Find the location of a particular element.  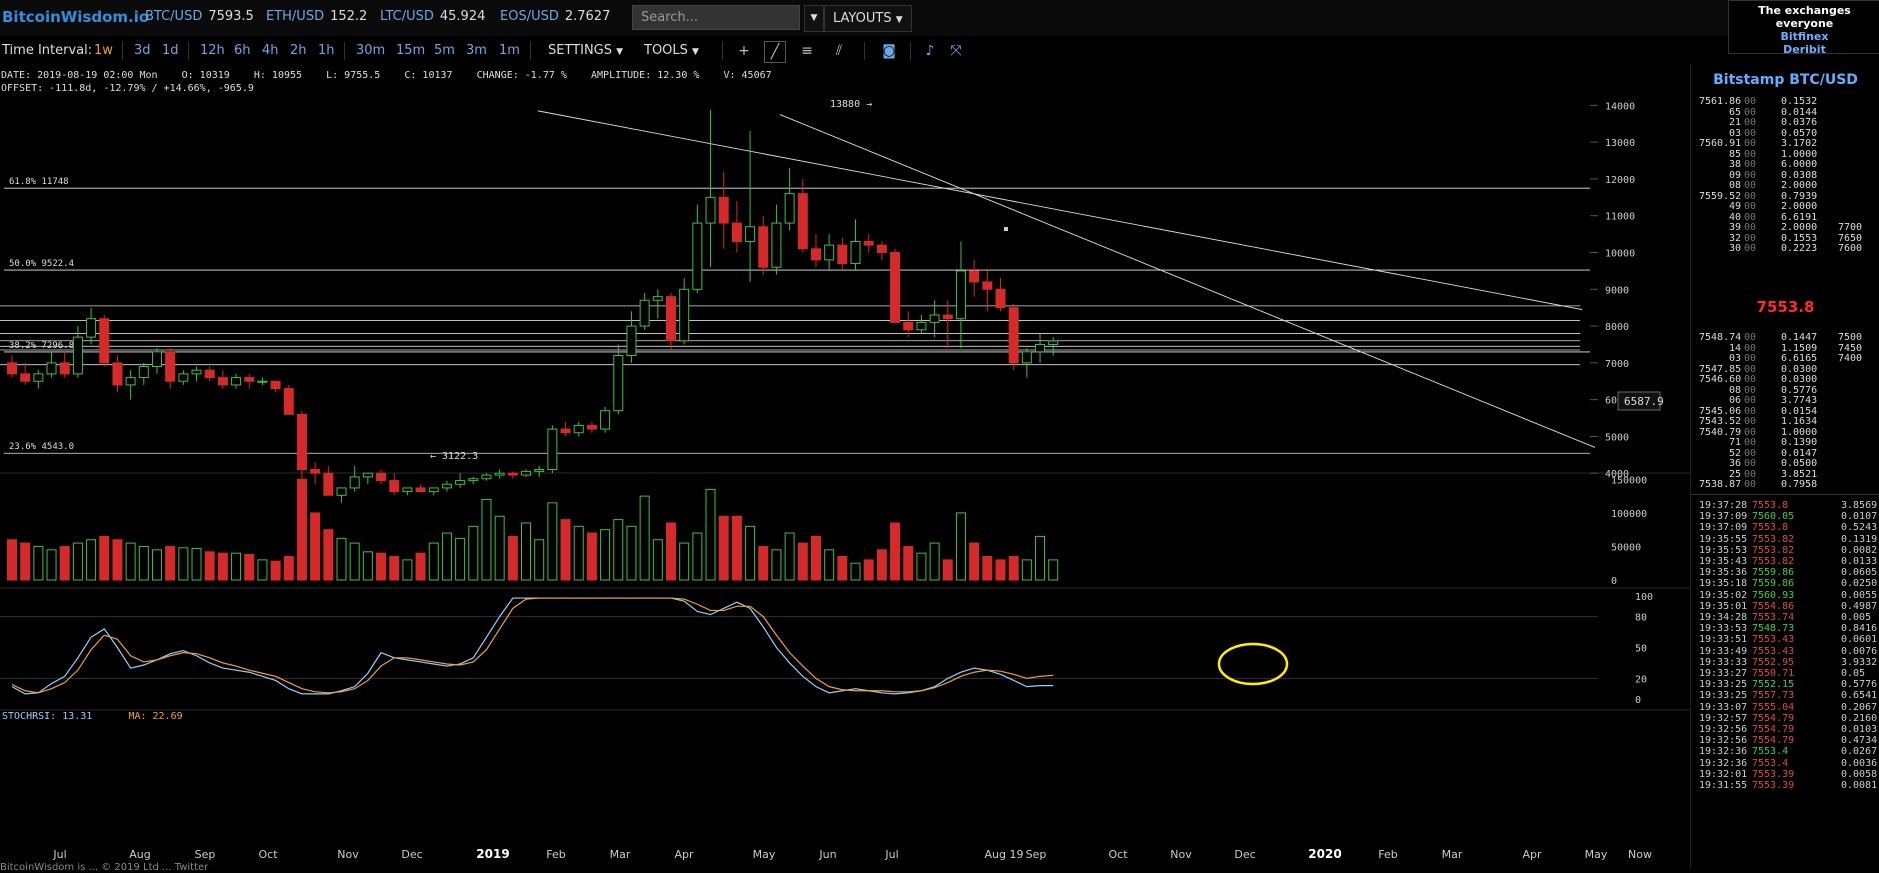

ticker-btc-label: BTC/USD is located at coordinates (174, 16).